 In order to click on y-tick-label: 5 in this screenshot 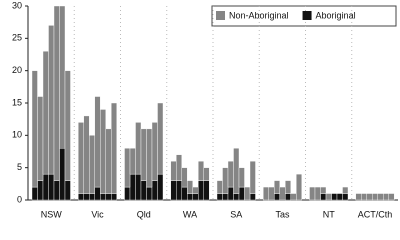, I will do `click(19, 167)`.